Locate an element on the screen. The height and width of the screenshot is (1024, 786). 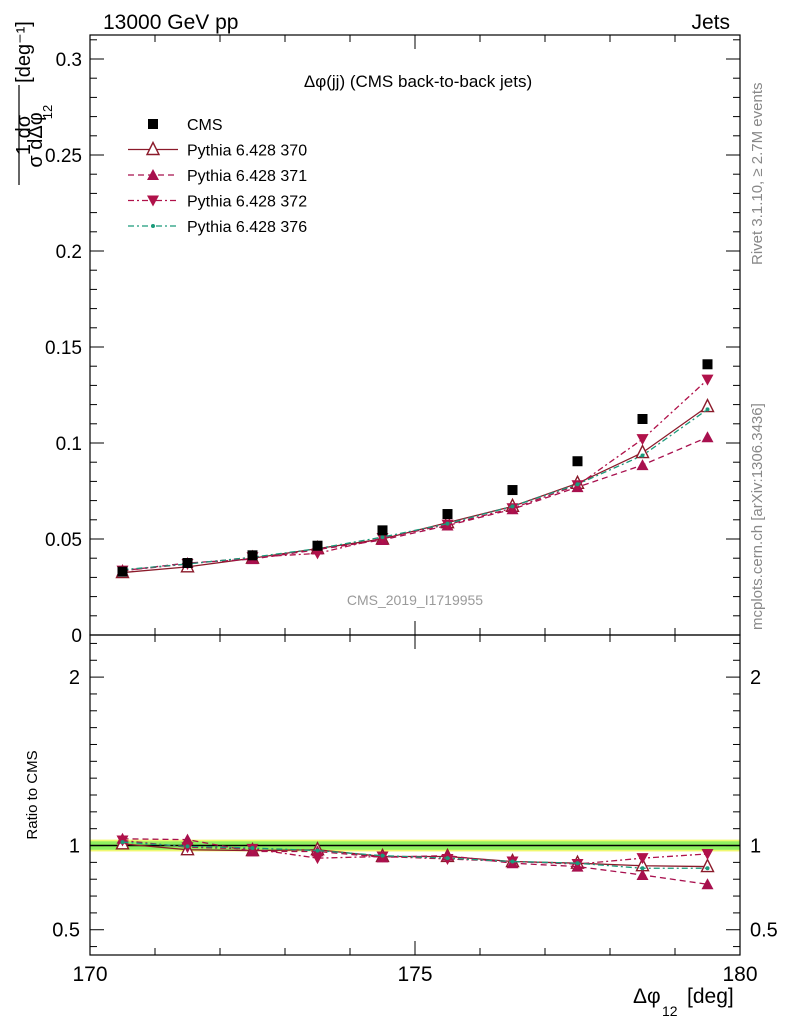
legend-entry: CMS is located at coordinates (185, 125).